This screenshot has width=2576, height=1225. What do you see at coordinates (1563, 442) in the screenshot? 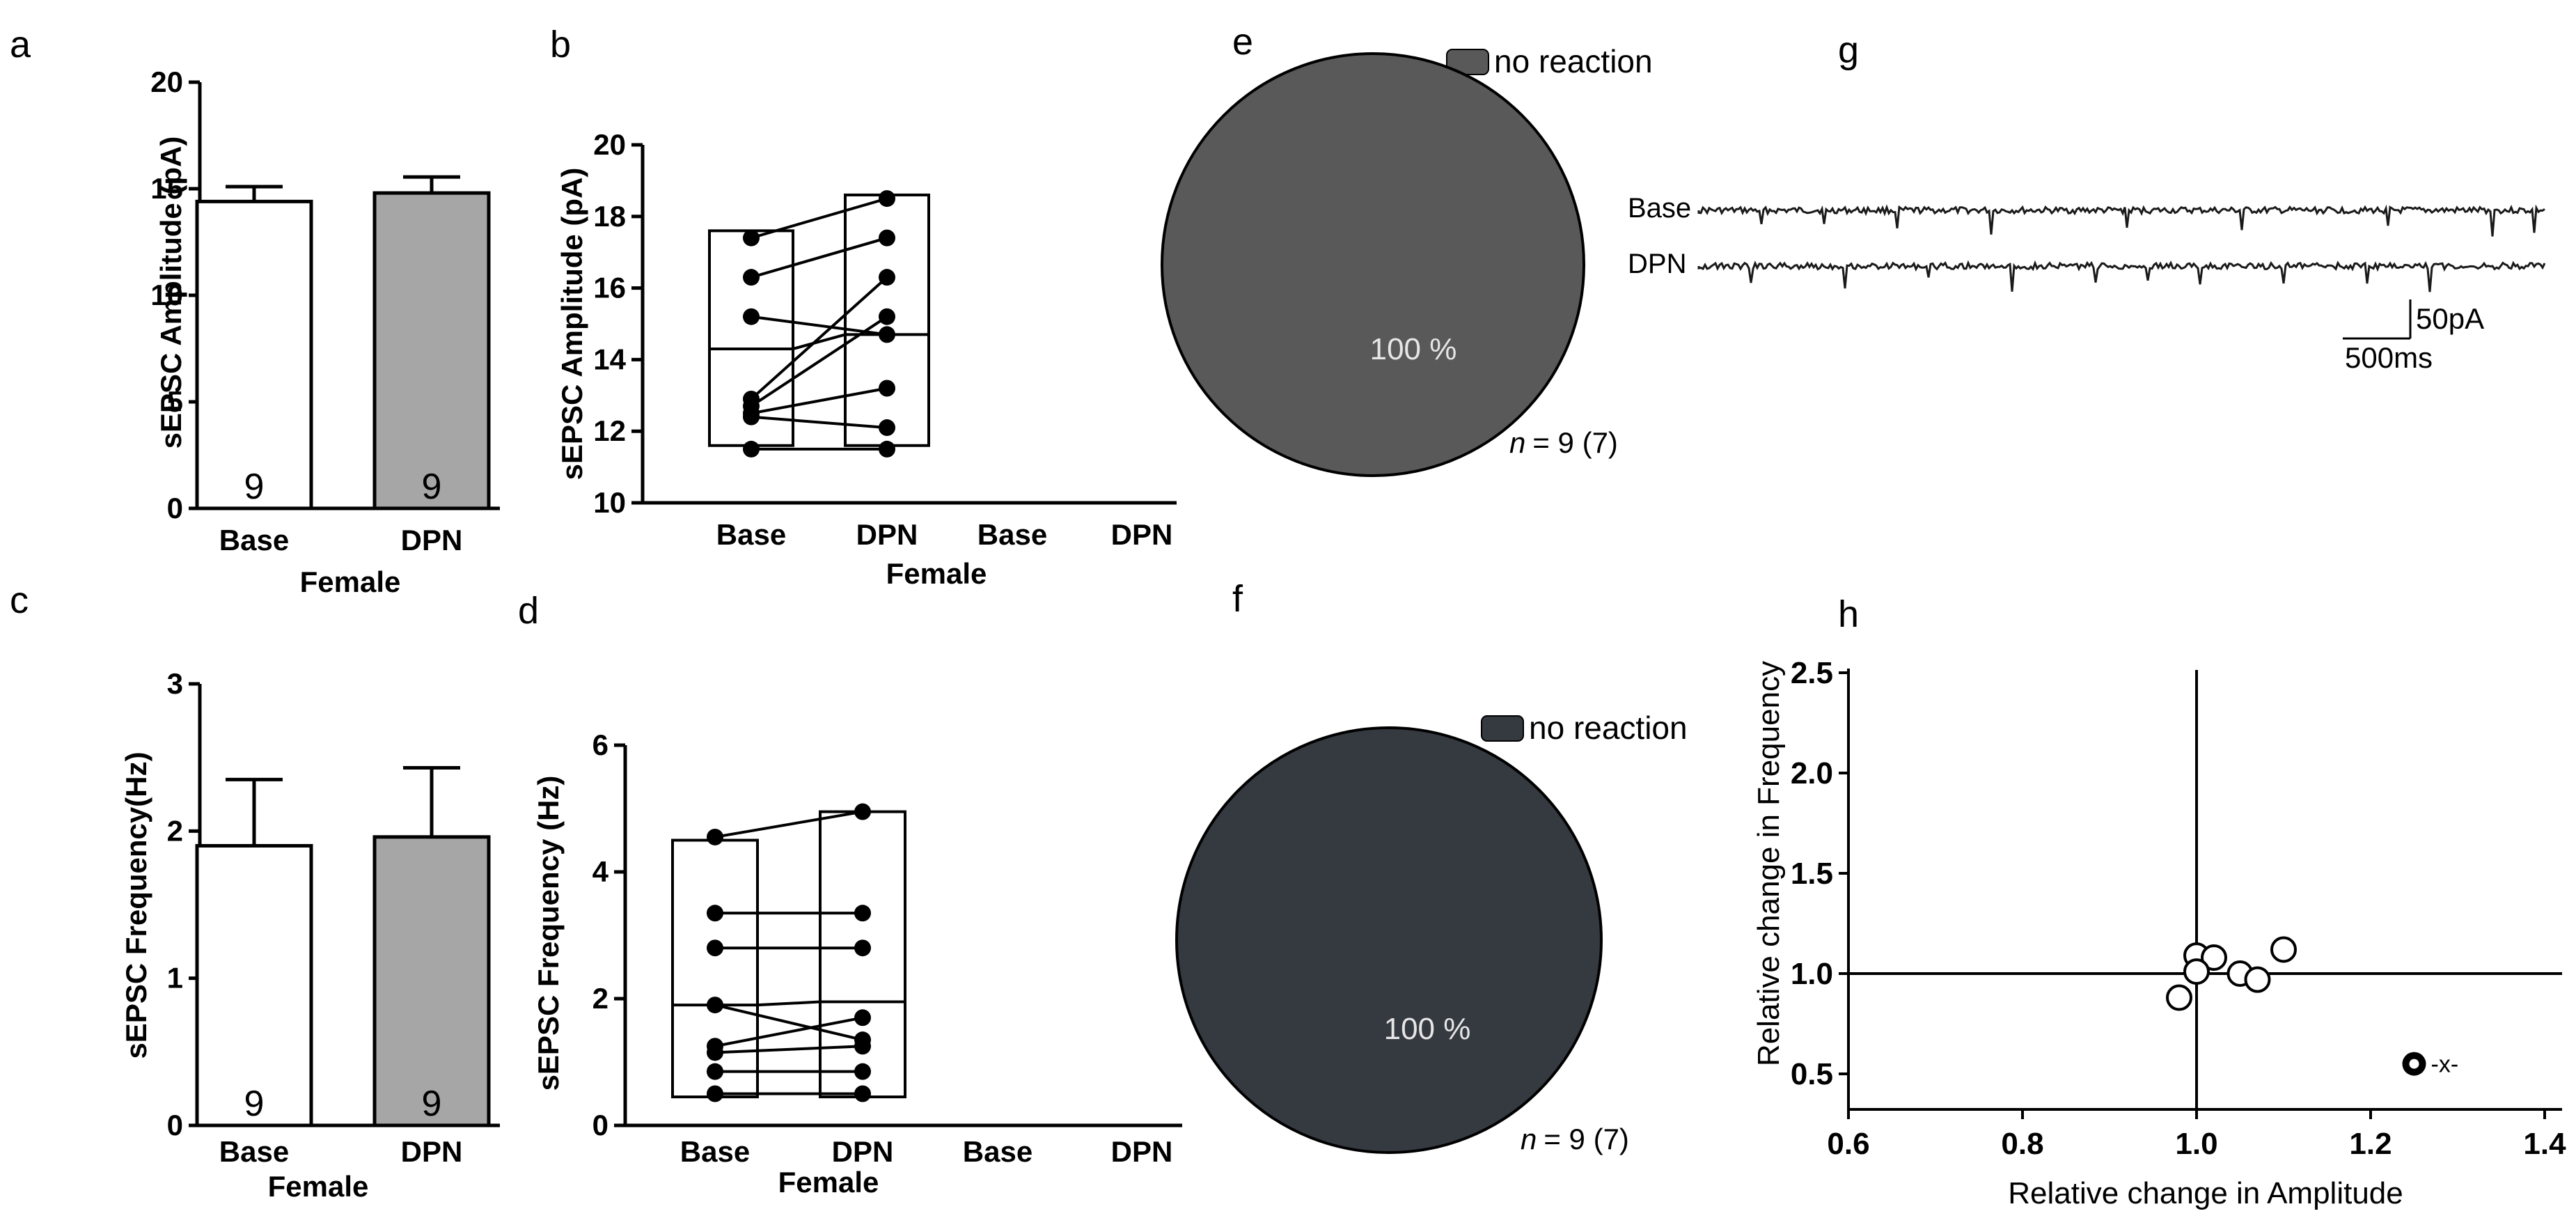
I see `e-n-label: n = 9 (7)` at bounding box center [1563, 442].